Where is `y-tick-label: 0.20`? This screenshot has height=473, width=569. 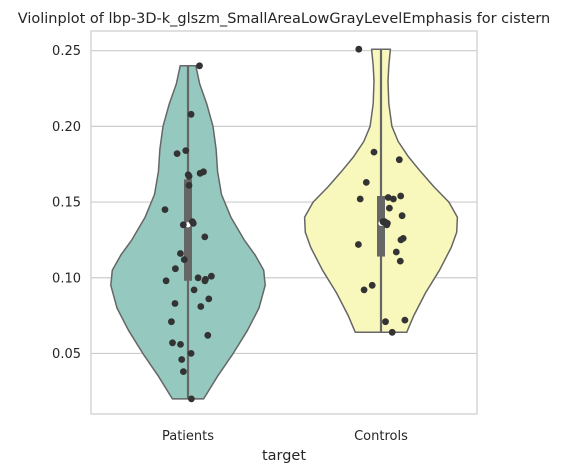
y-tick-label: 0.20 is located at coordinates (66, 127).